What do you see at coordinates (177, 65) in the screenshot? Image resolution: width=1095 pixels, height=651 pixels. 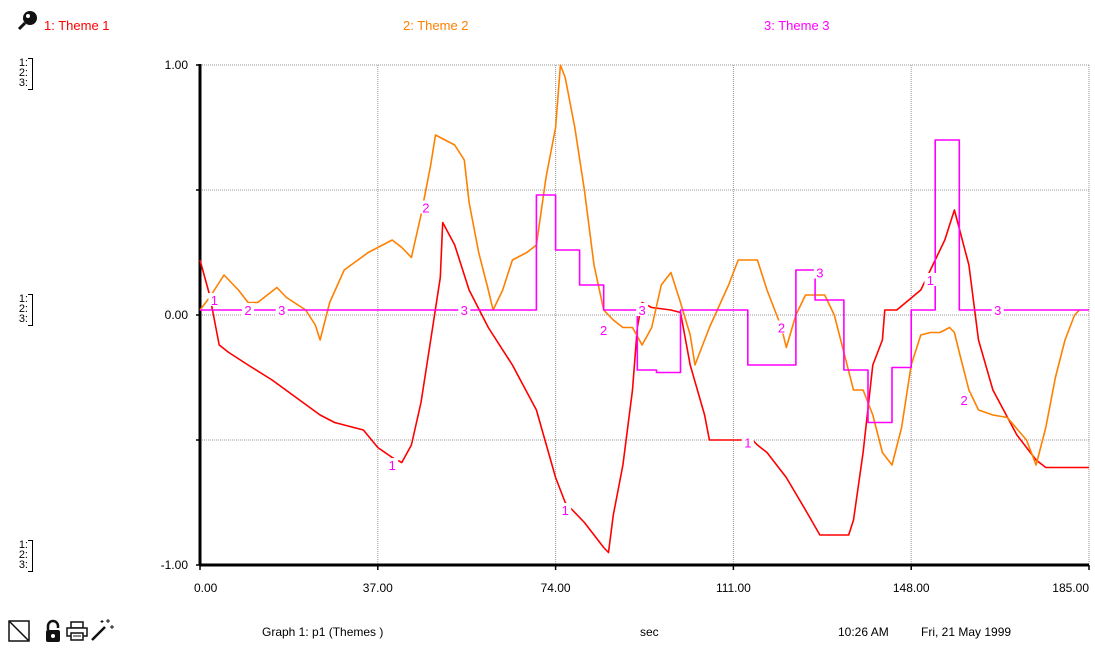 I see `y-tick-label: 1.00` at bounding box center [177, 65].